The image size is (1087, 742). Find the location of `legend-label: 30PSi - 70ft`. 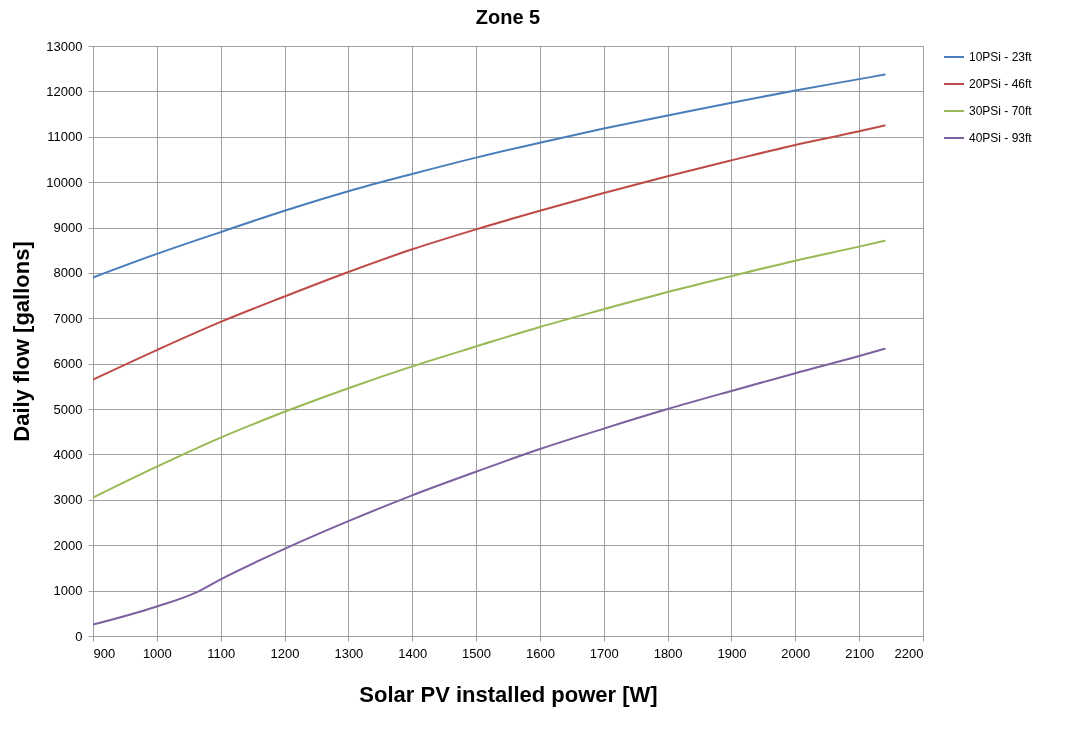

legend-label: 30PSi - 70ft is located at coordinates (1001, 111).